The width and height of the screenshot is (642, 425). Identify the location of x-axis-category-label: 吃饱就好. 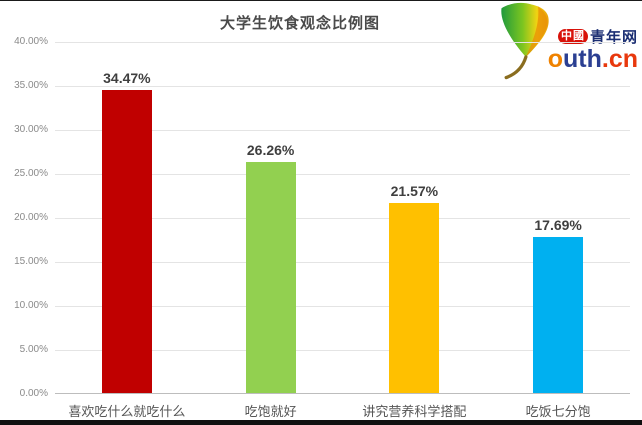
(270, 411).